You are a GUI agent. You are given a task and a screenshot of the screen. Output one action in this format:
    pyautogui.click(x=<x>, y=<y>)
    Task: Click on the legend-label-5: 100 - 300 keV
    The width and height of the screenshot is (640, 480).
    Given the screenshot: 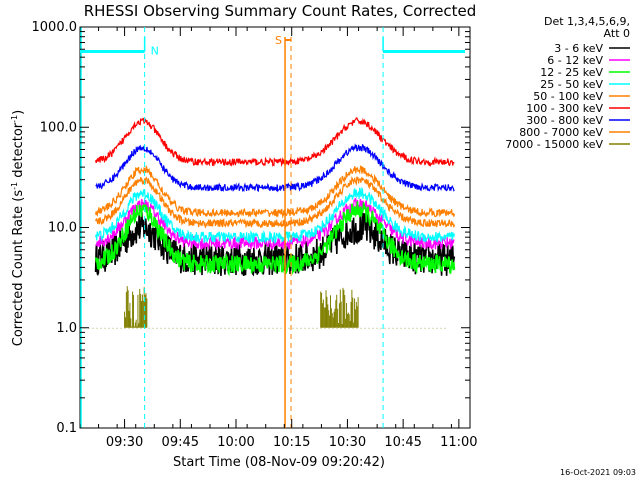 What is the action you would take?
    pyautogui.click(x=564, y=108)
    